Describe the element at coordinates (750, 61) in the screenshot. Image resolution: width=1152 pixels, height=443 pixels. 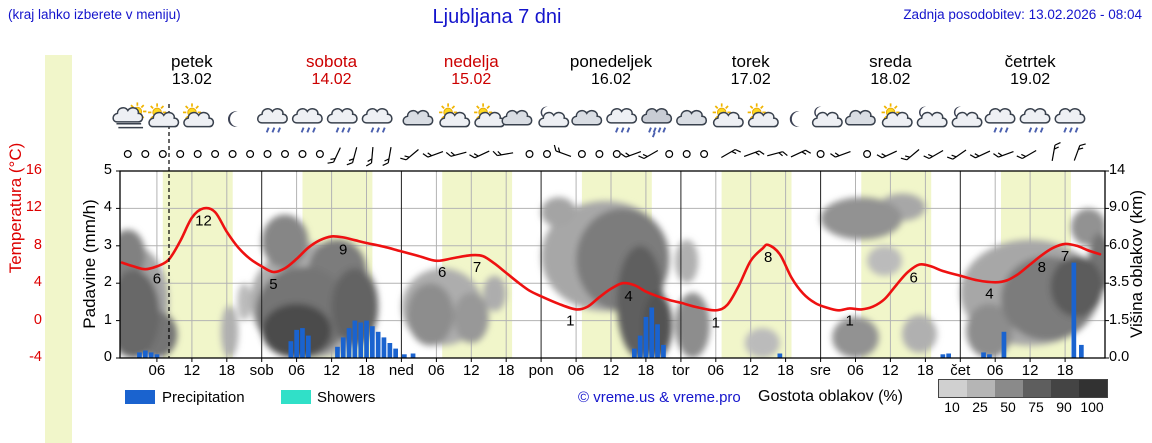
I see `day-name-torek: torek` at that location.